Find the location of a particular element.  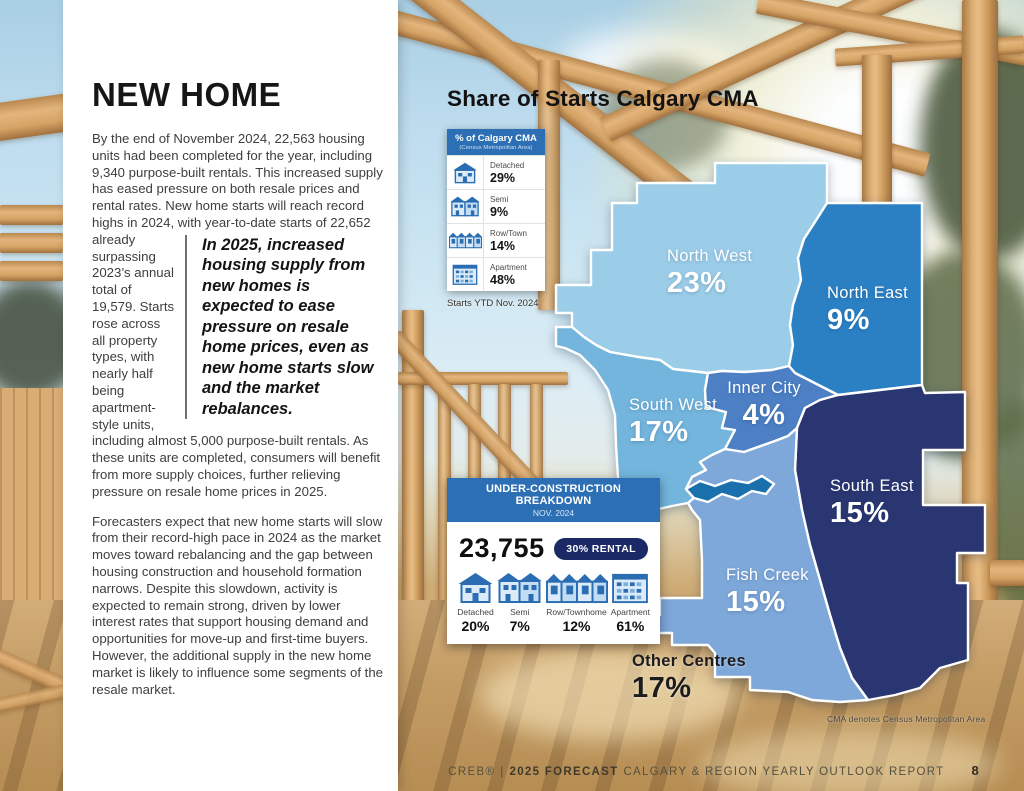

housing-type-row: Row/Town 14% is located at coordinates (496, 240).